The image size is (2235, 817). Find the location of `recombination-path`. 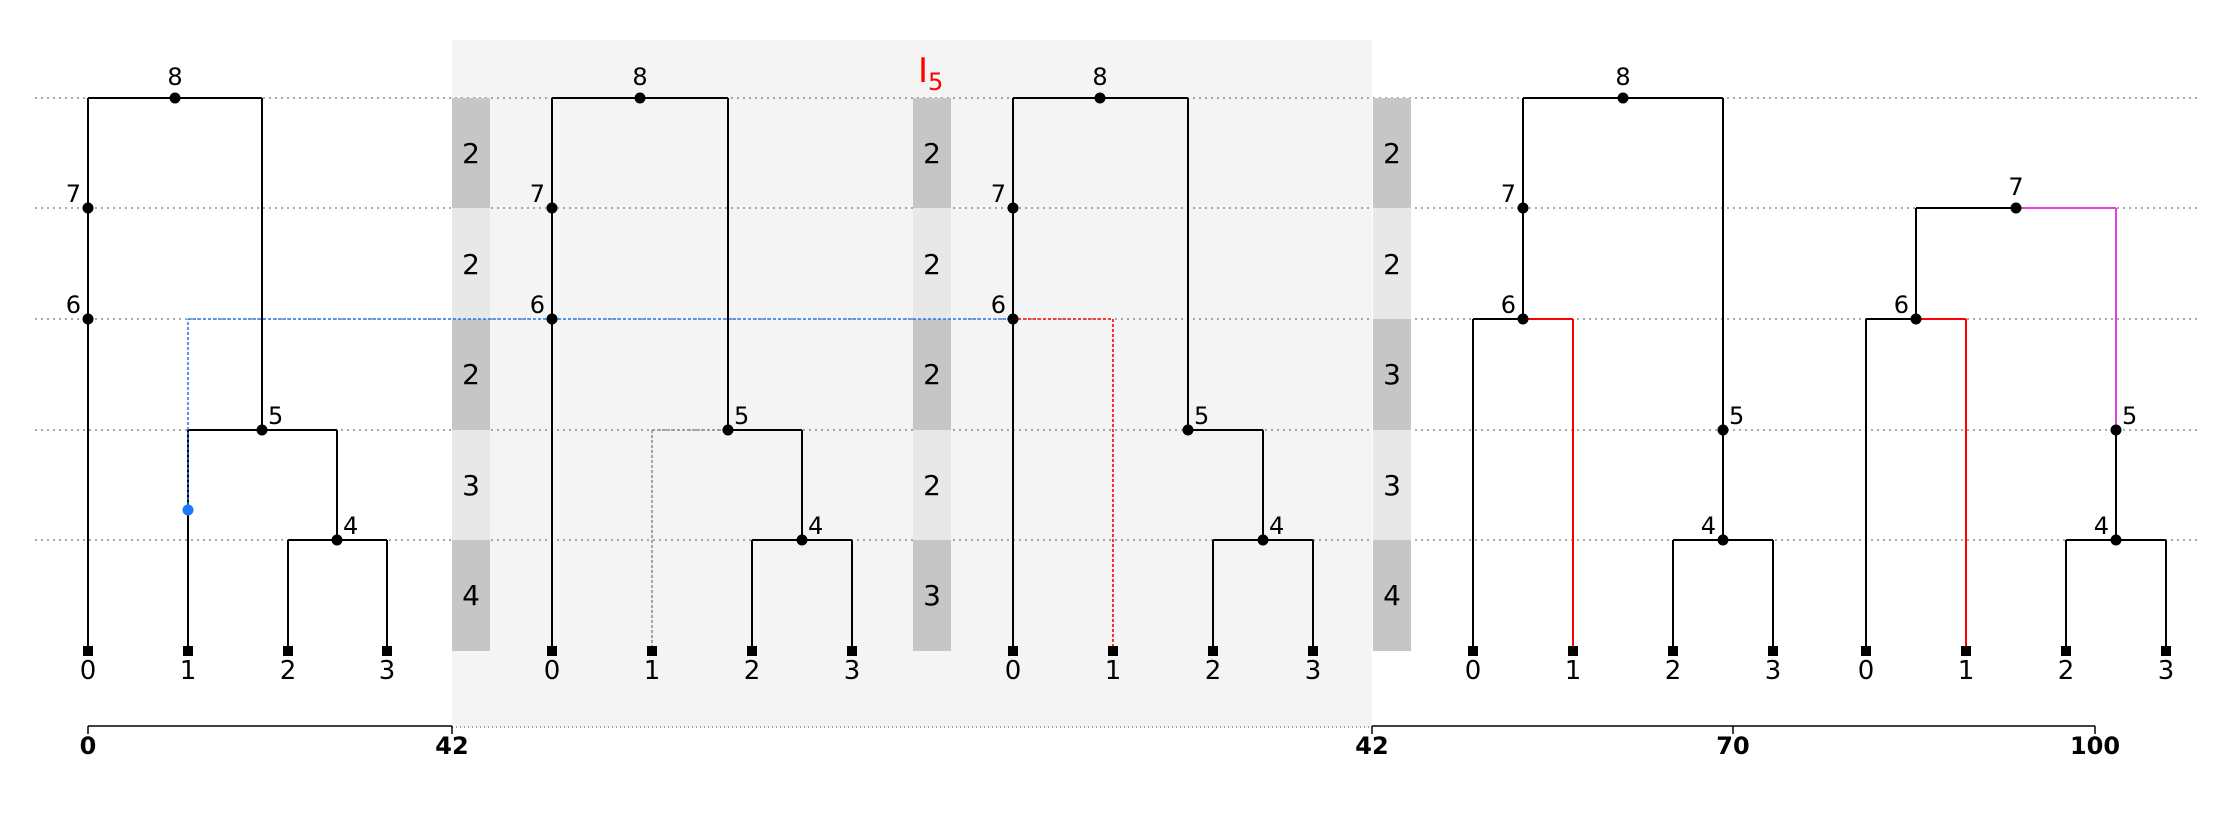

recombination-path is located at coordinates (598, 414).